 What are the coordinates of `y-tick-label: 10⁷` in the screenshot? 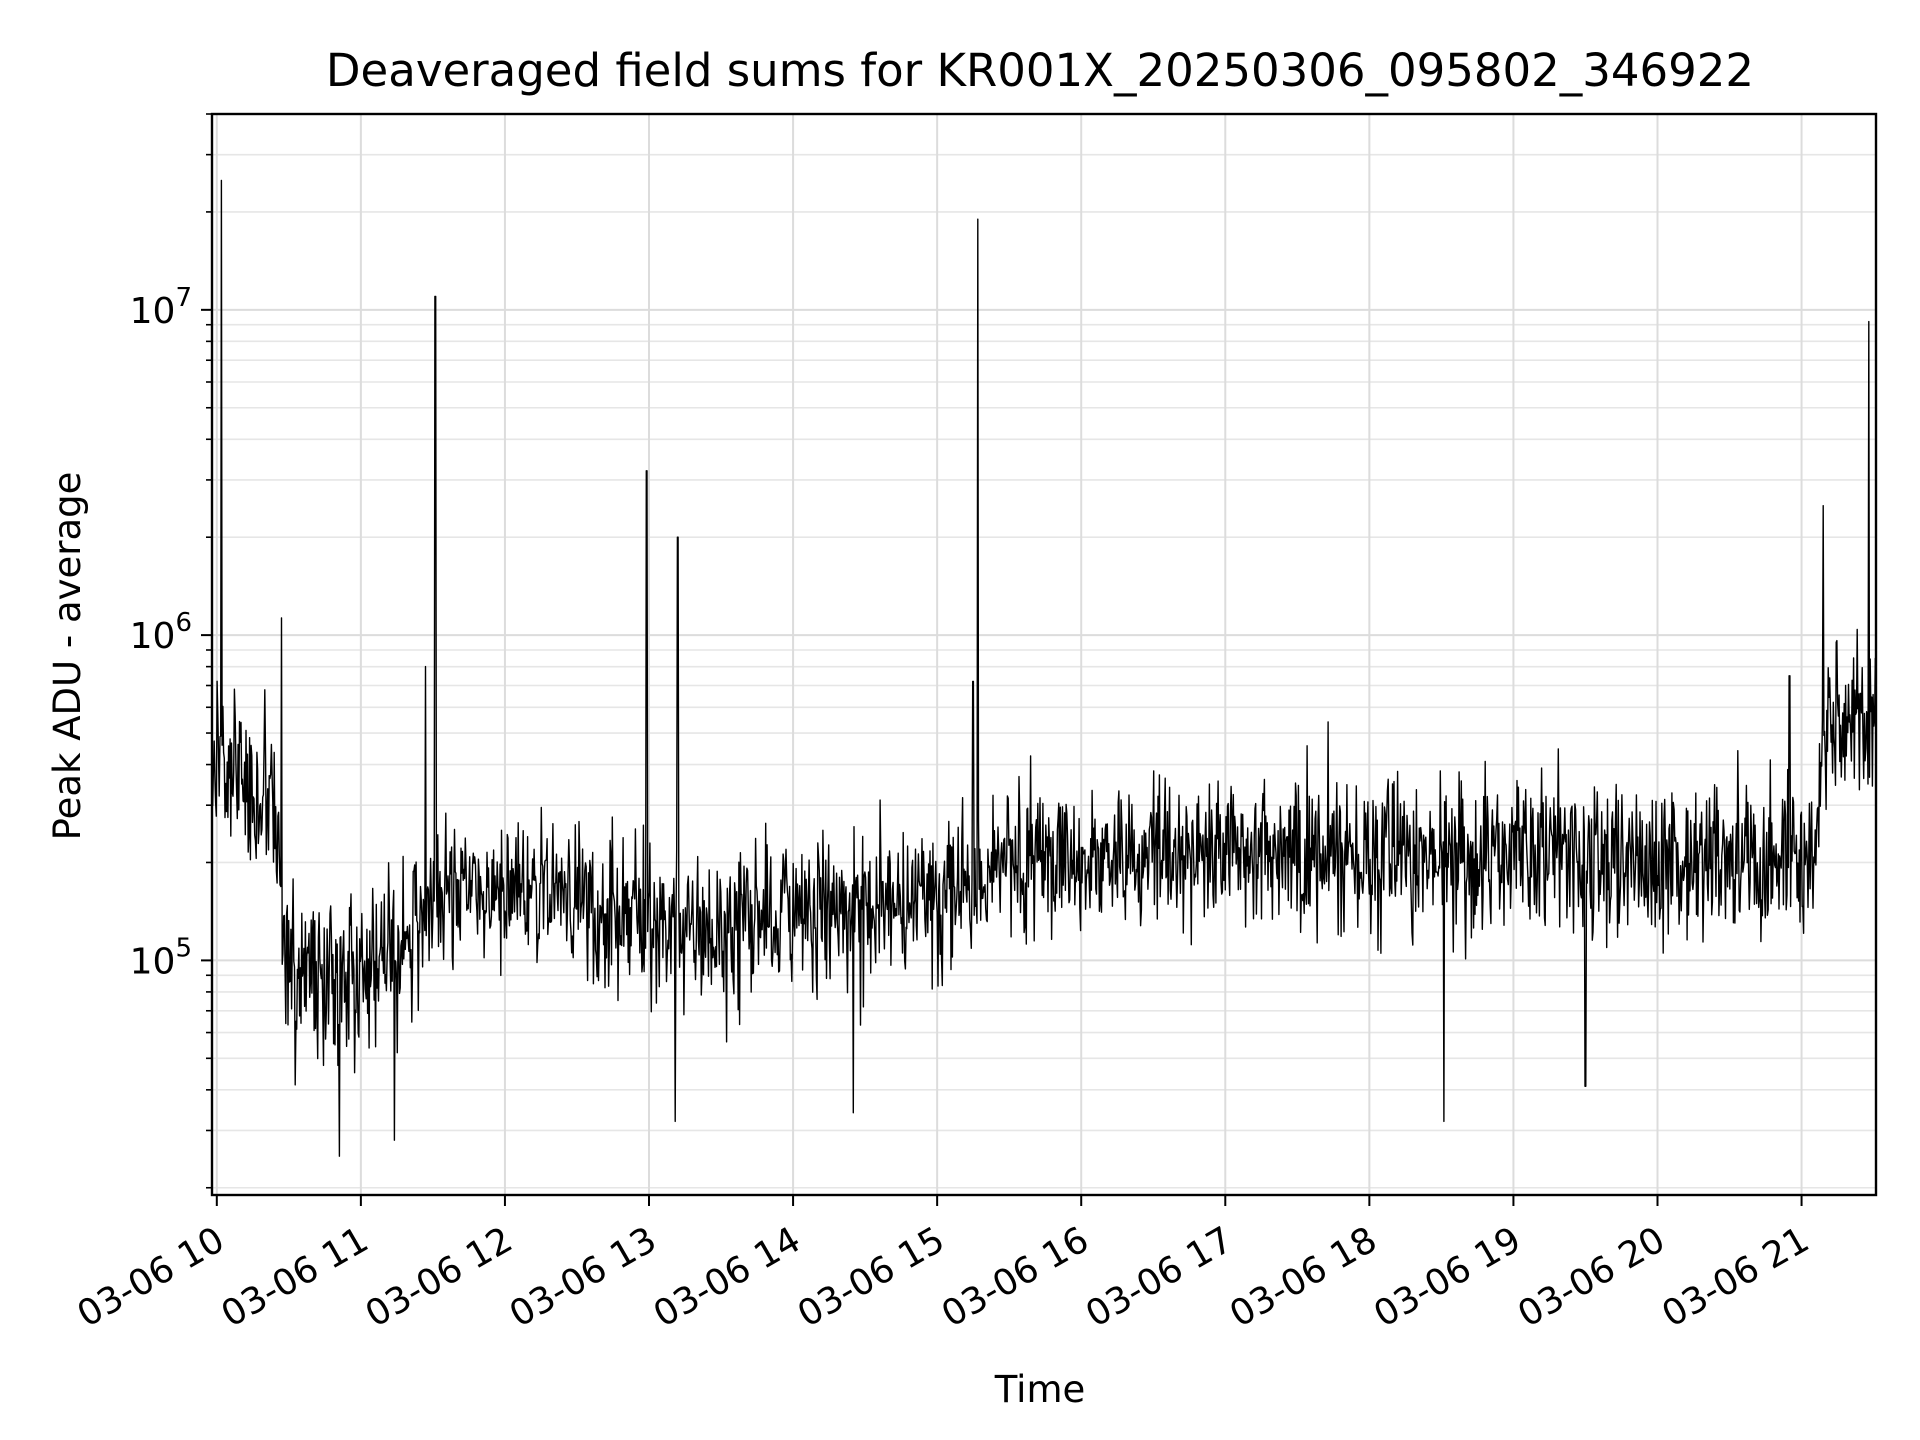 It's located at (161, 307).